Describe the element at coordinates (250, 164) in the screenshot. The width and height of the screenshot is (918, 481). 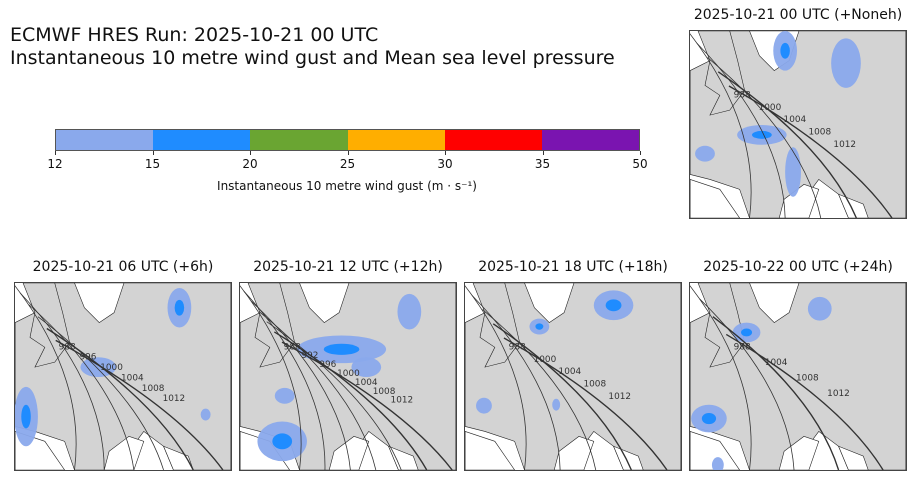
I see `colorbar-tick-label: 20` at that location.